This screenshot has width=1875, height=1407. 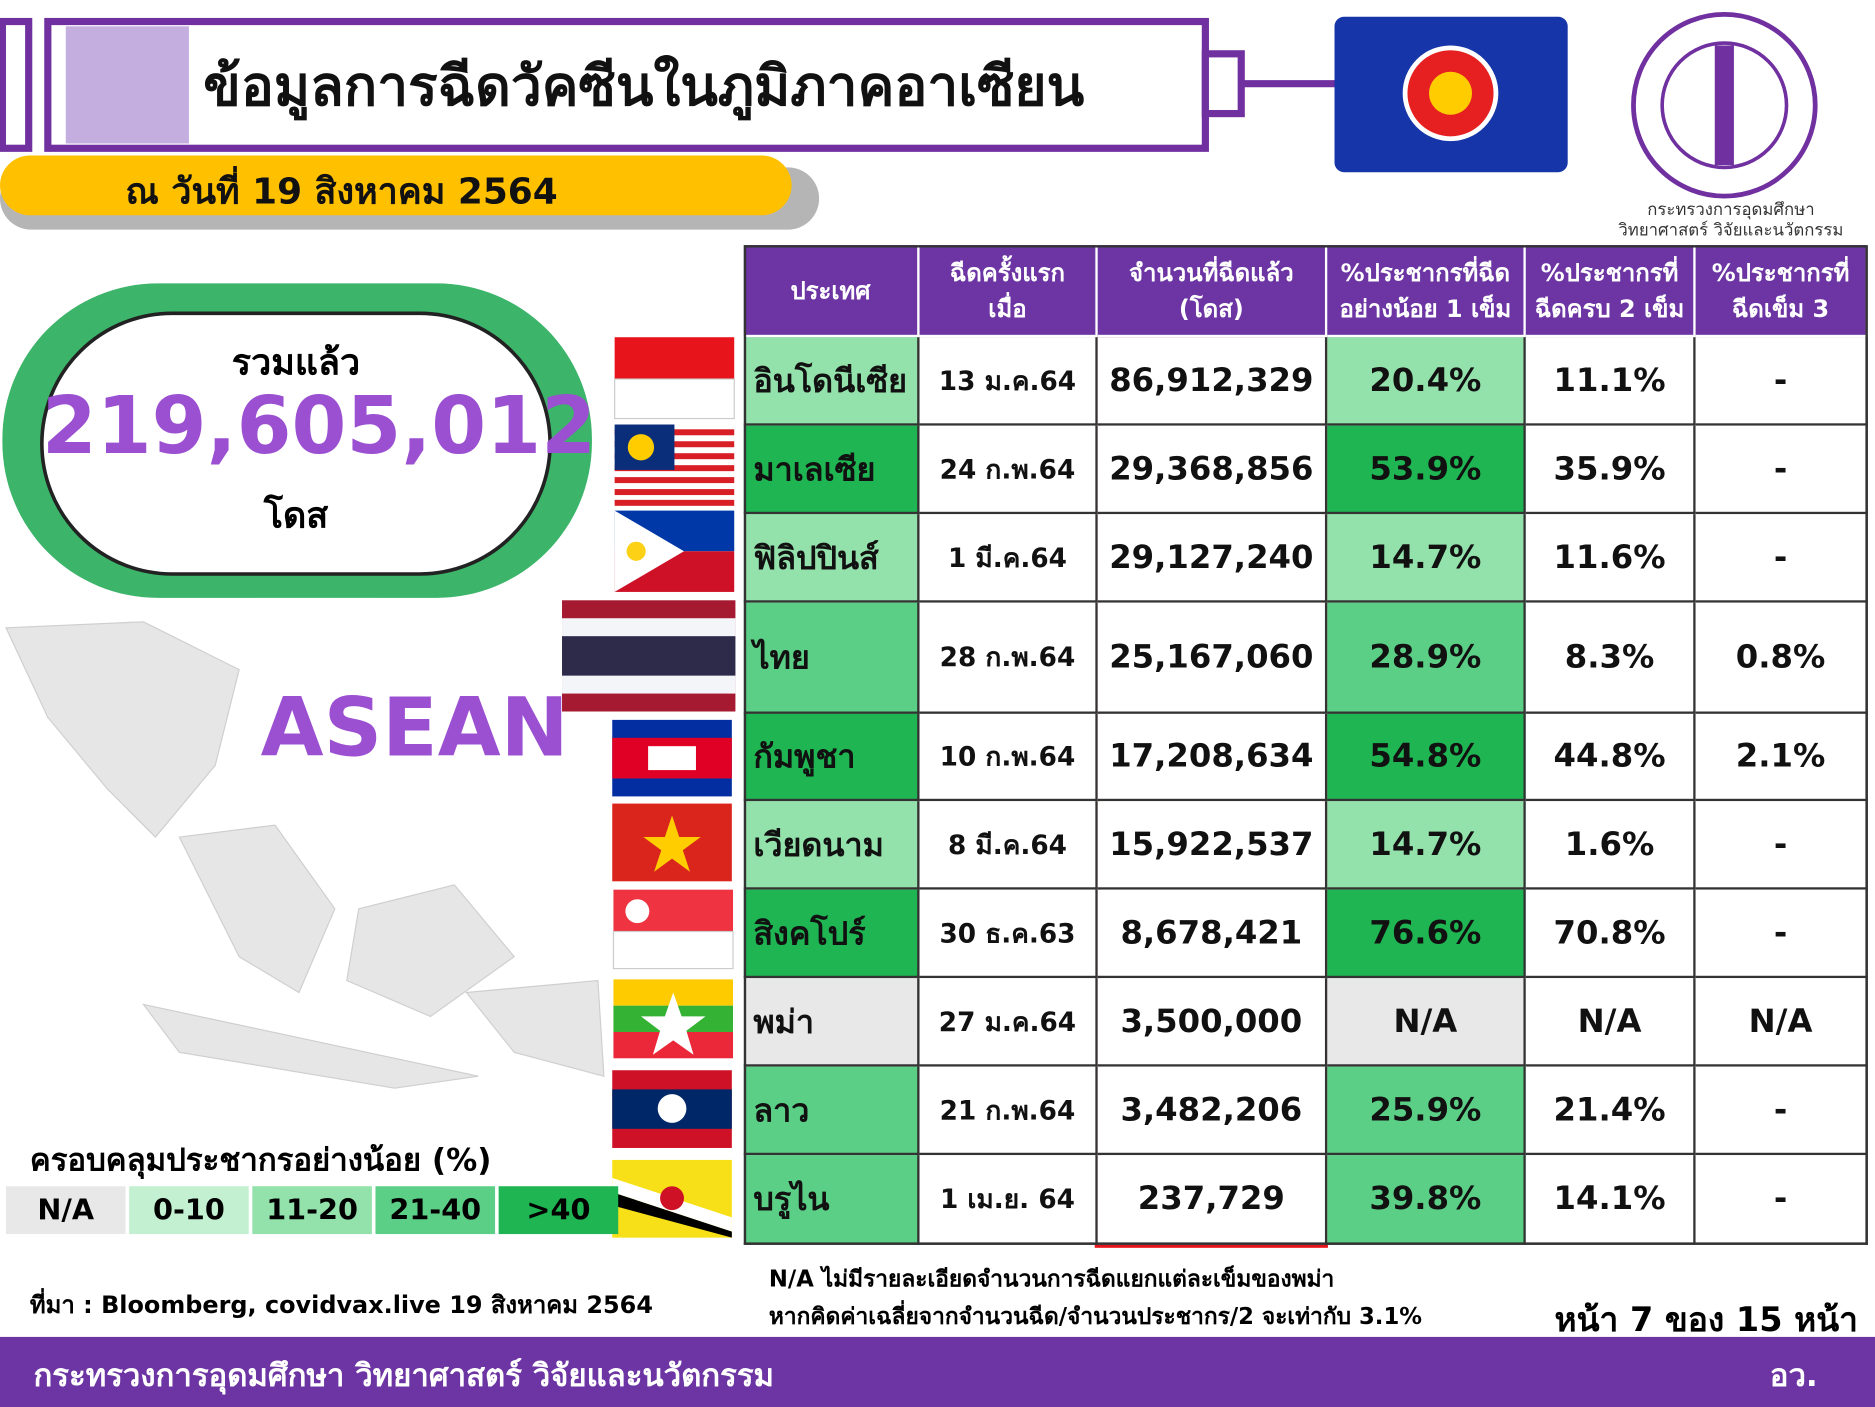 What do you see at coordinates (1610, 845) in the screenshot?
I see `data-cell: 1.6%` at bounding box center [1610, 845].